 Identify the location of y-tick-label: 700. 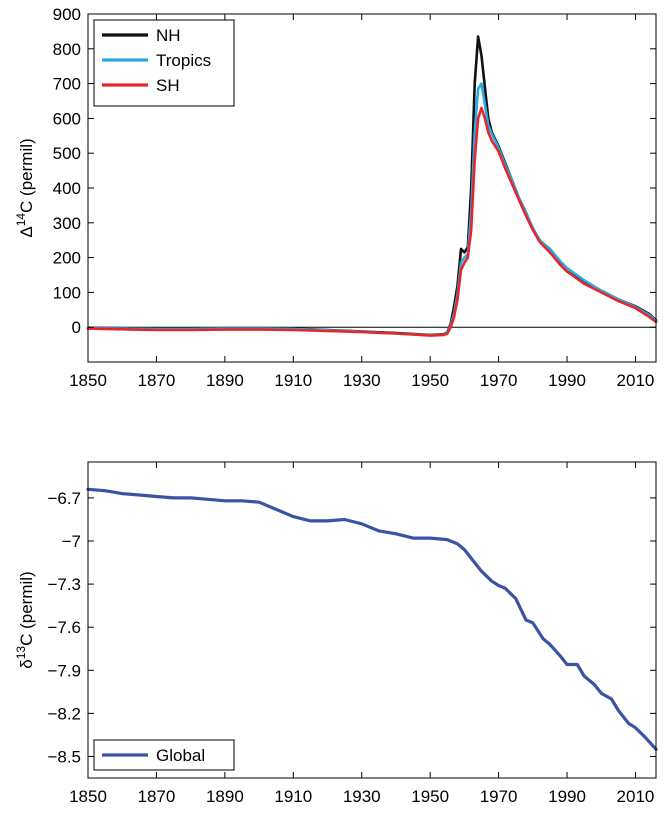
(67, 84).